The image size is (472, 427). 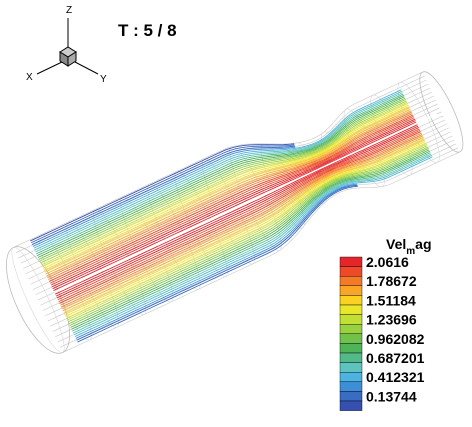 What do you see at coordinates (391, 300) in the screenshot?
I see `legend-label: 1.51184` at bounding box center [391, 300].